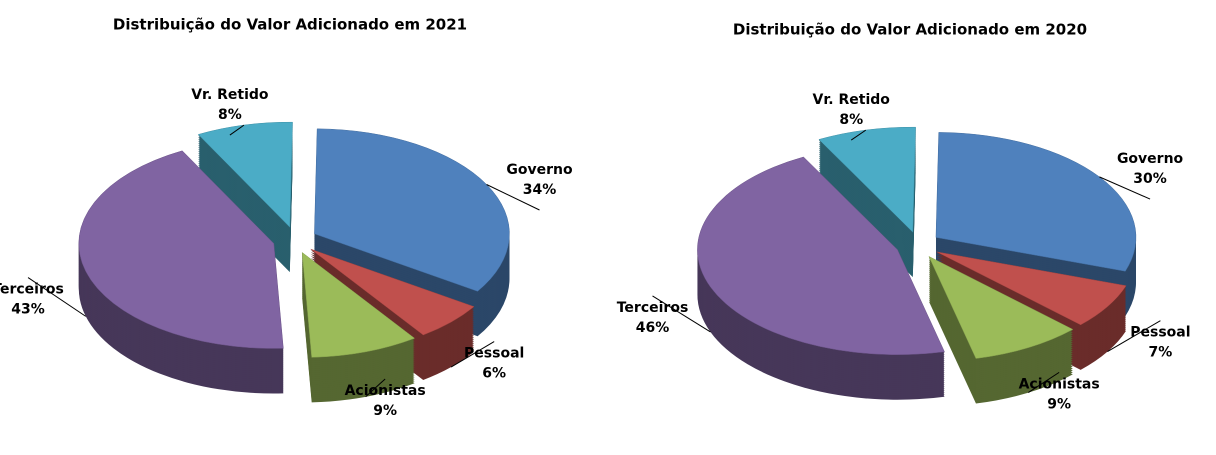 This screenshot has height=455, width=1216. Describe the element at coordinates (910, 30) in the screenshot. I see `chart-title: Distribuição do Valor Adicionado em 2020` at that location.